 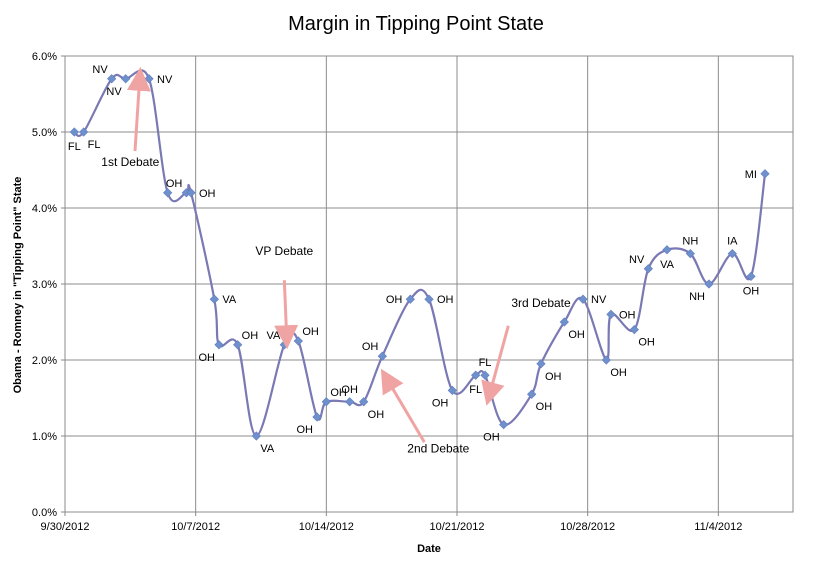 What do you see at coordinates (284, 251) in the screenshot?
I see `annotation-label: VP Debate` at bounding box center [284, 251].